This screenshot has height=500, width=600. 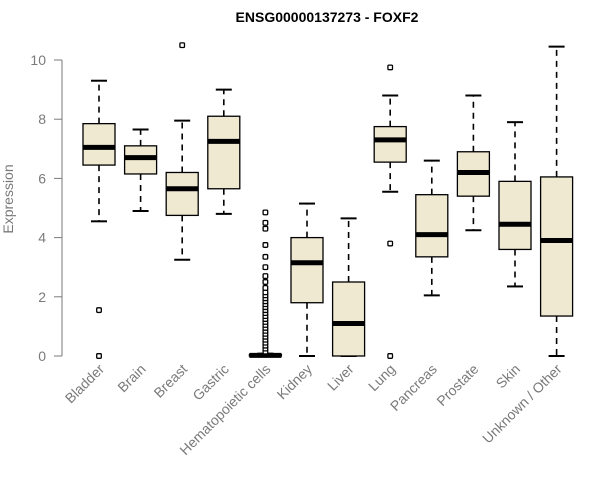 I want to click on box-hematopoietic-cells, so click(x=265, y=283).